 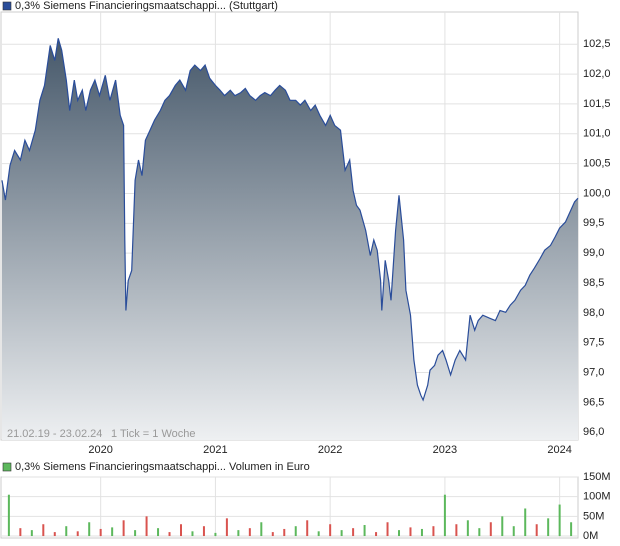 What do you see at coordinates (597, 164) in the screenshot?
I see `y-tick-label: 100,5` at bounding box center [597, 164].